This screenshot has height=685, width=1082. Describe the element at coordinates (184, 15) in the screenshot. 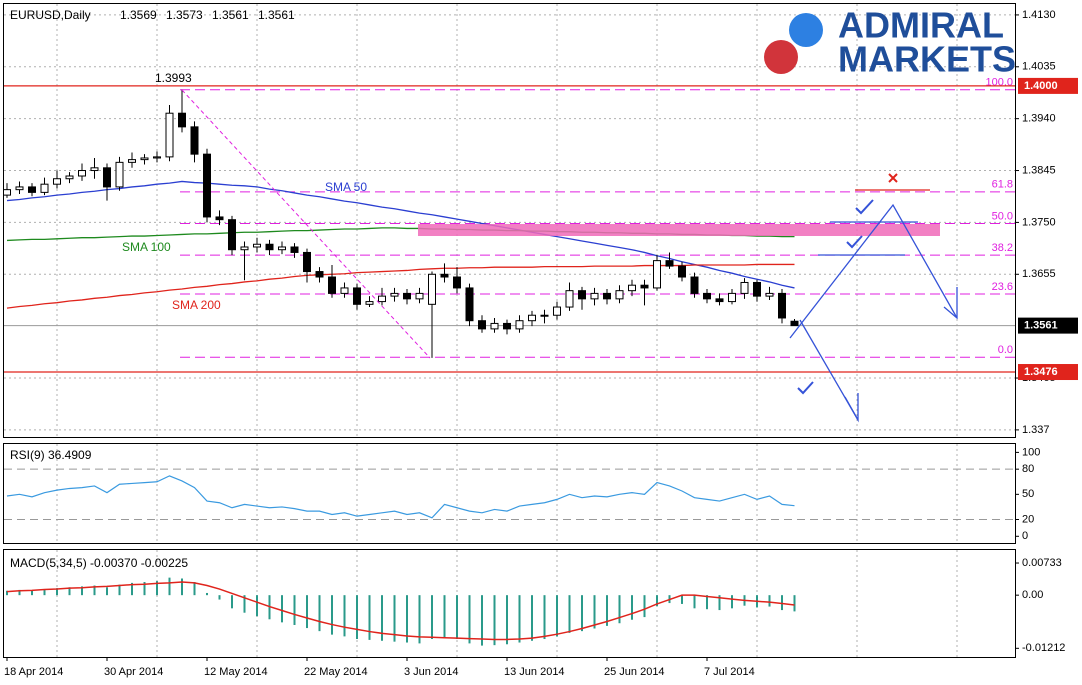

I see `header-high: 1.3573` at that location.